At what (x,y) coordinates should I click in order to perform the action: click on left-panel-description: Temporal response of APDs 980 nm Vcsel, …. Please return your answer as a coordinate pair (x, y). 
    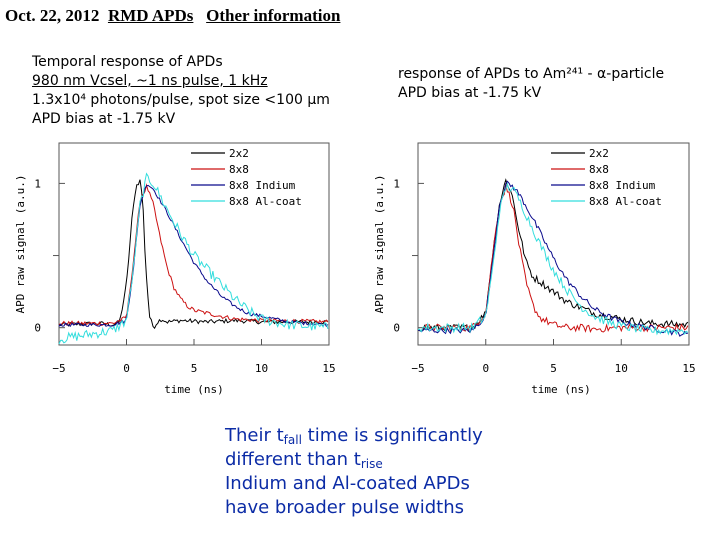
    Looking at the image, I should click on (181, 91).